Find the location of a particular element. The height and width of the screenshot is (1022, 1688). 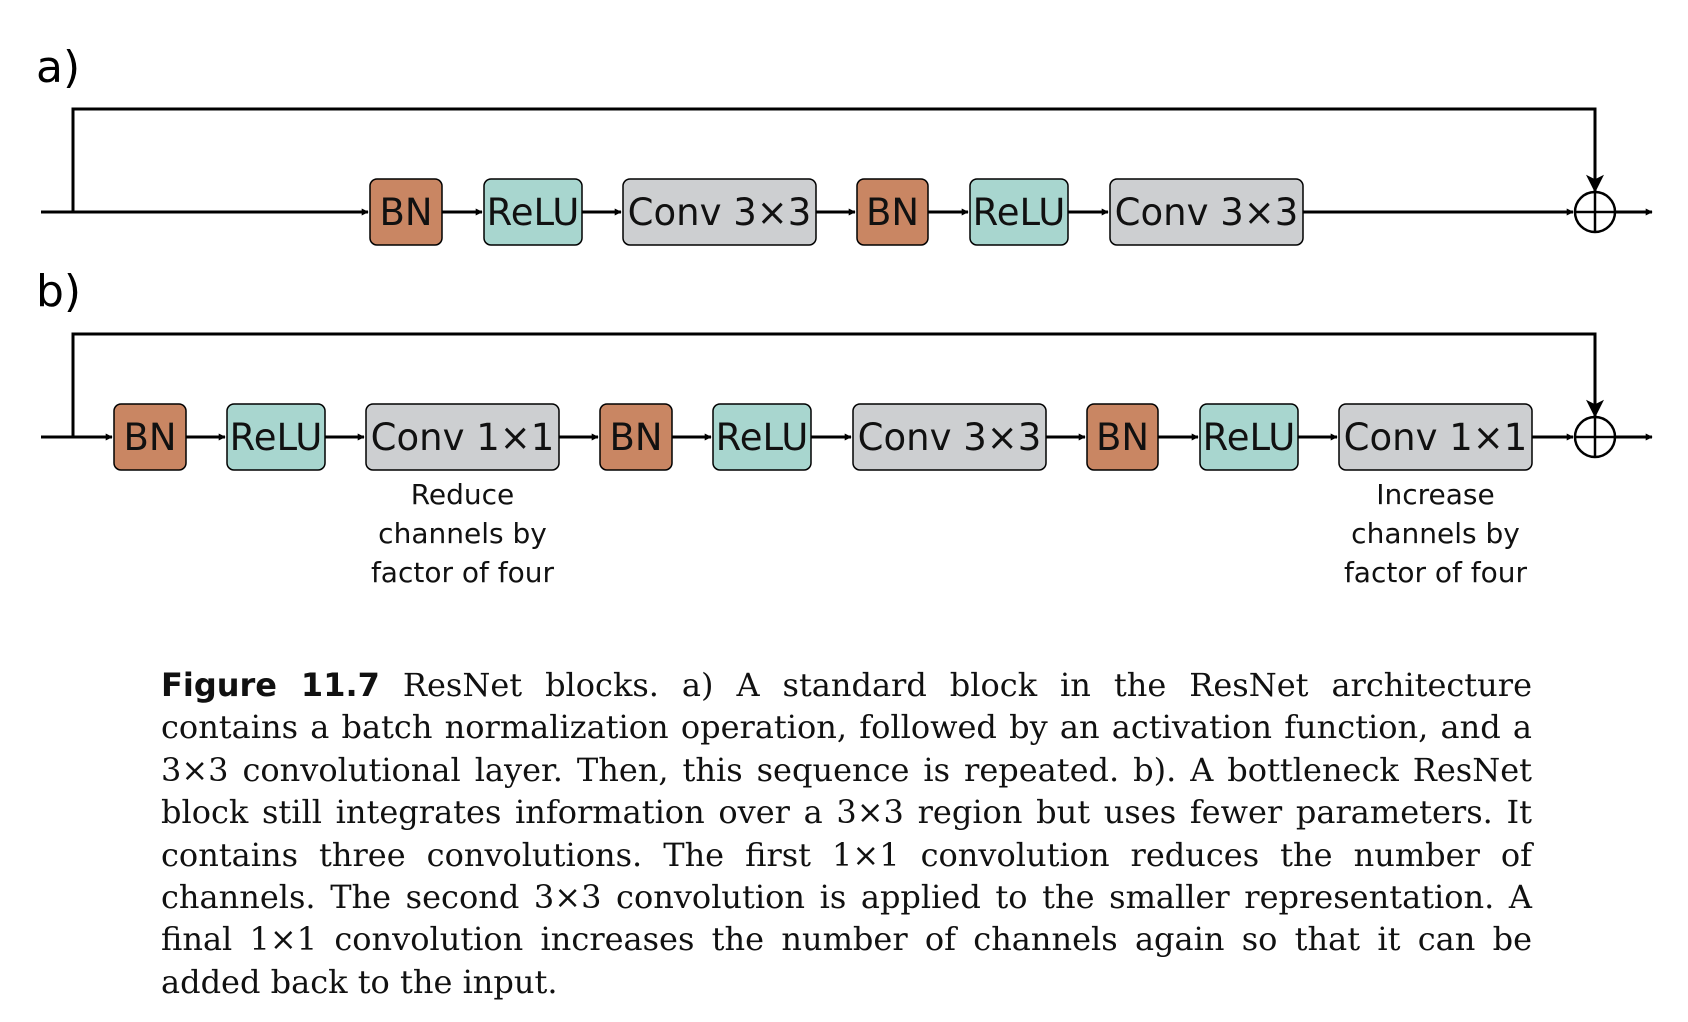

panel-a-blocks: BN ReLU Conv 3×3 BN ReLU Conv 3×3 is located at coordinates (847, 212).